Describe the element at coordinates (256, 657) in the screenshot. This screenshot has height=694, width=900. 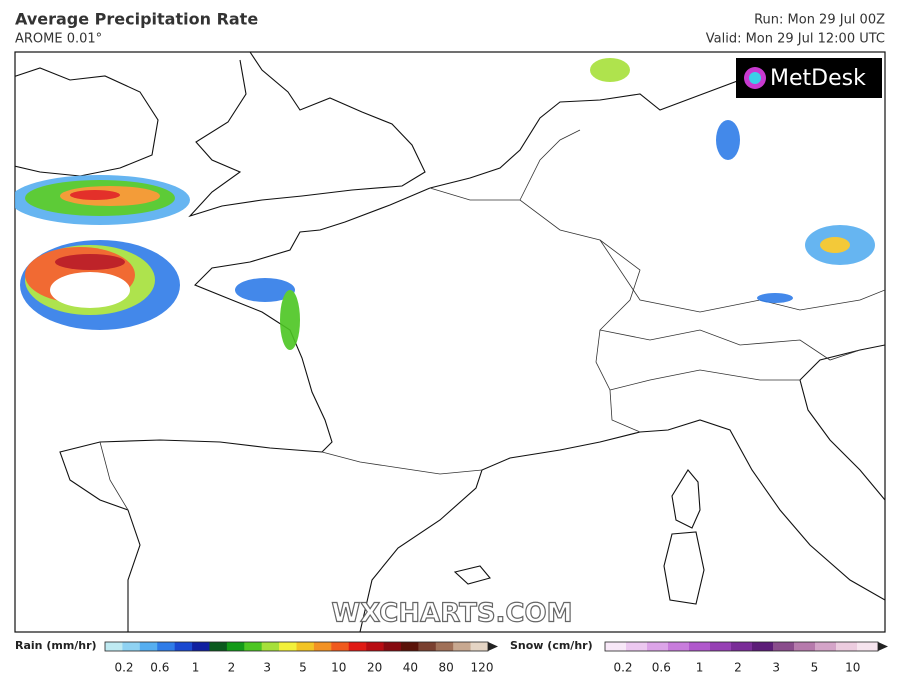
I see `rain-legend: Rain (mm/hr) 0.2 0.6 1 2 3 5 10 20 40 80 120` at that location.